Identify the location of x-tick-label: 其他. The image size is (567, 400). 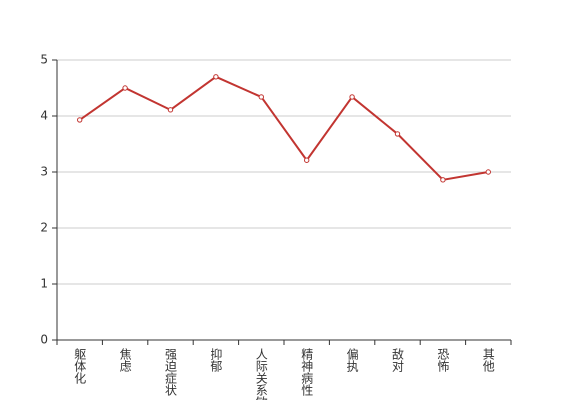
(488, 360).